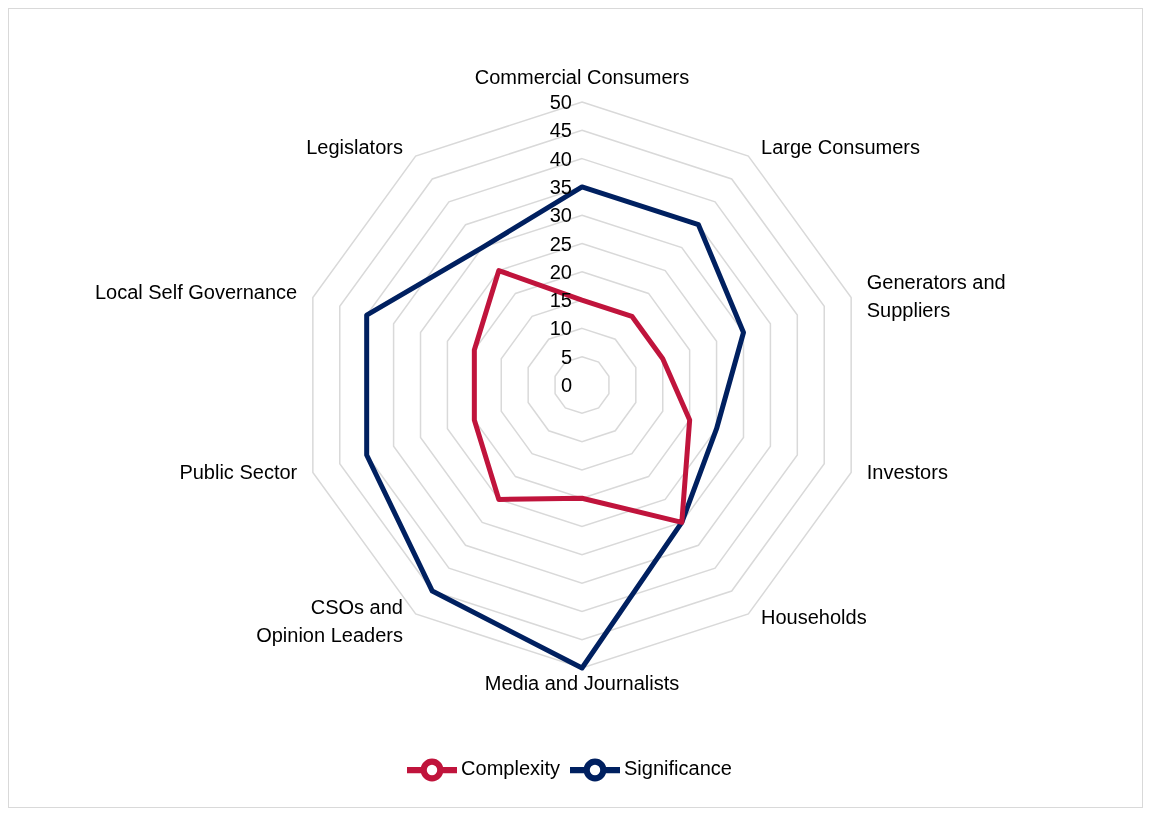 This screenshot has height=814, width=1149. I want to click on spoke-label: Public Sector, so click(238, 471).